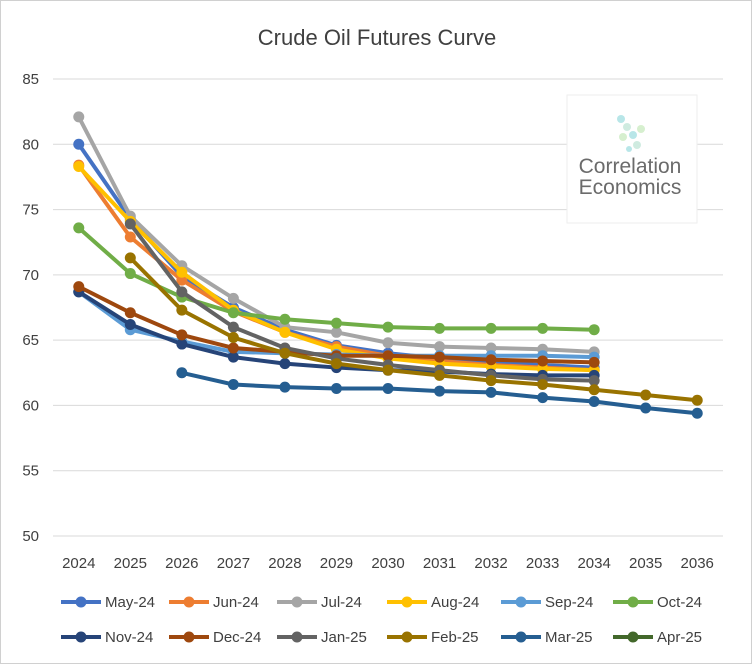  Describe the element at coordinates (455, 602) in the screenshot. I see `legend-label: Aug-24` at that location.